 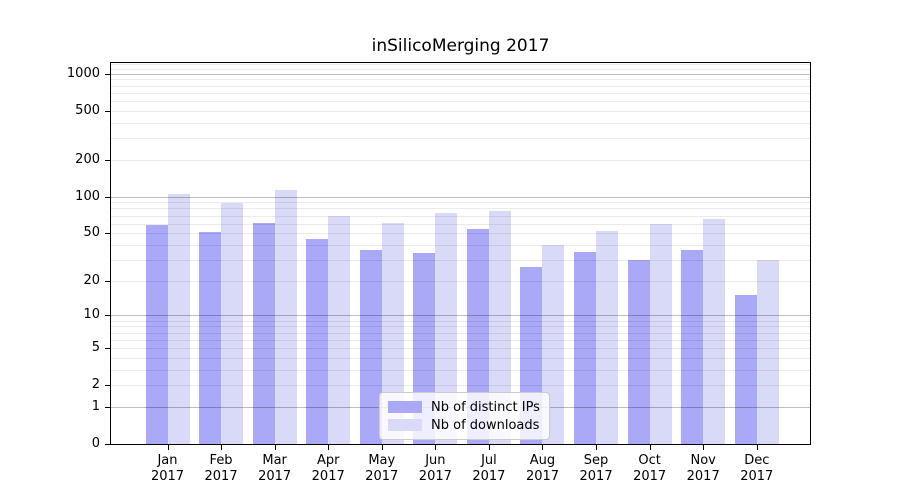 I want to click on x-axis-tick-label: Oct 2017, so click(x=650, y=468).